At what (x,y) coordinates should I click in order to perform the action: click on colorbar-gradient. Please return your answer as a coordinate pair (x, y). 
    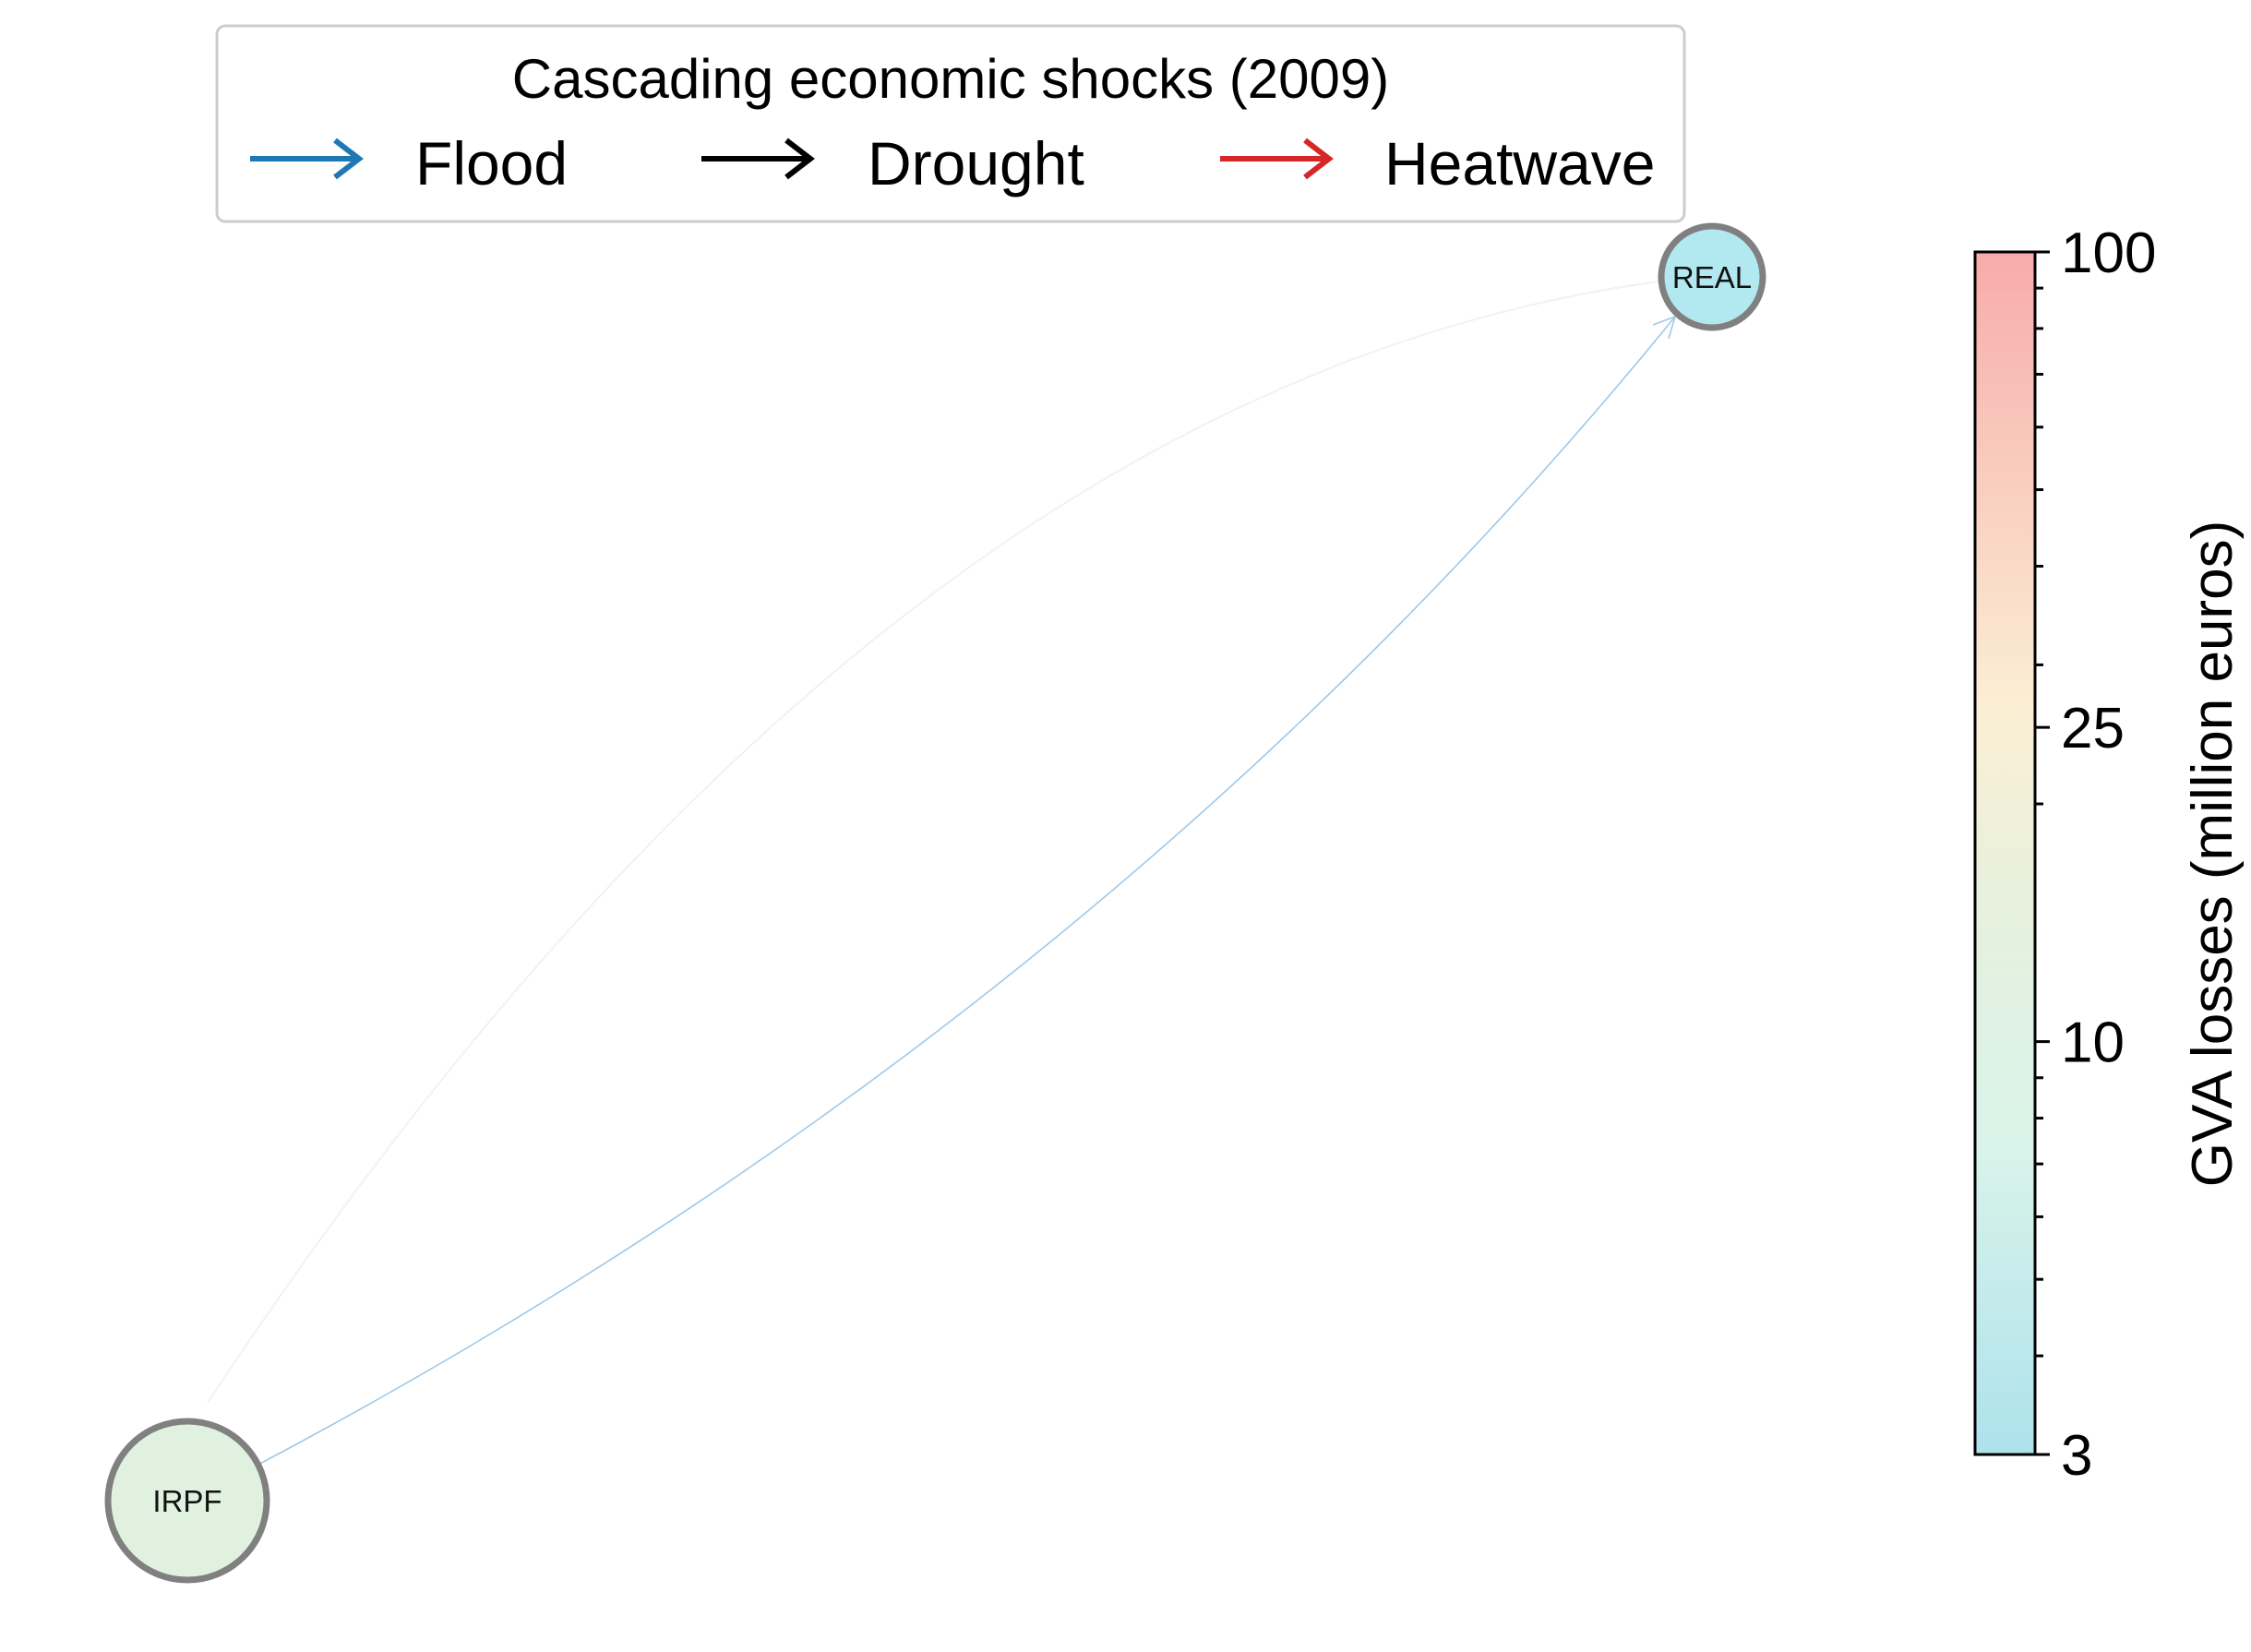
    Looking at the image, I should click on (2005, 853).